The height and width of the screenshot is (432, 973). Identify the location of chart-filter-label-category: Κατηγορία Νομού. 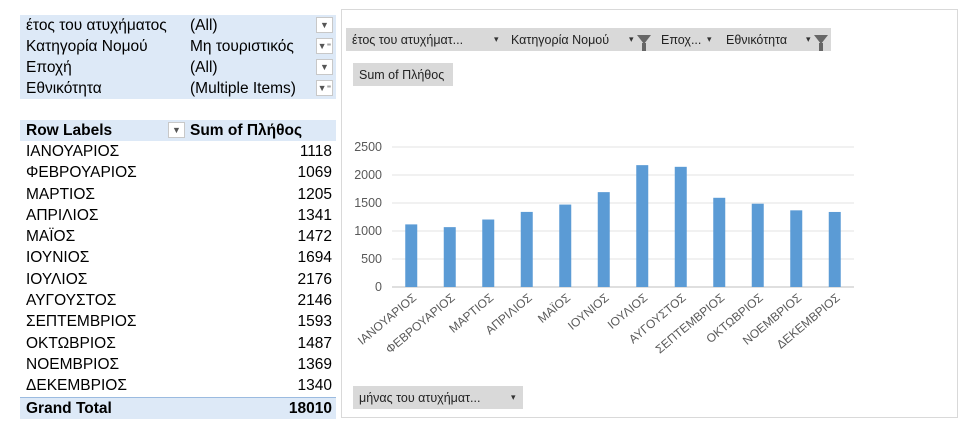
(560, 39).